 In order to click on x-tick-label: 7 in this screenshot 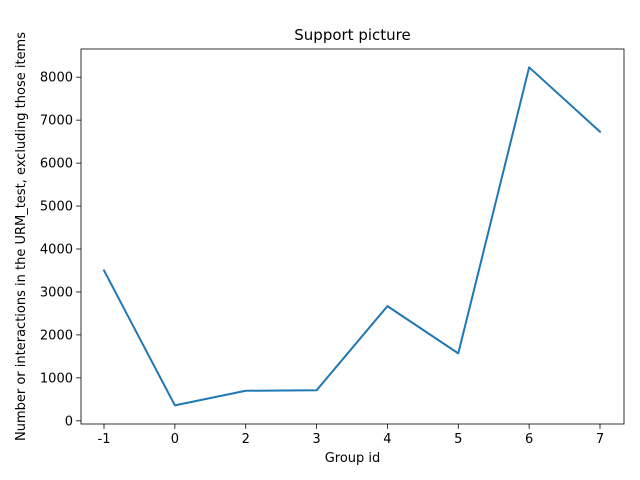, I will do `click(600, 439)`.